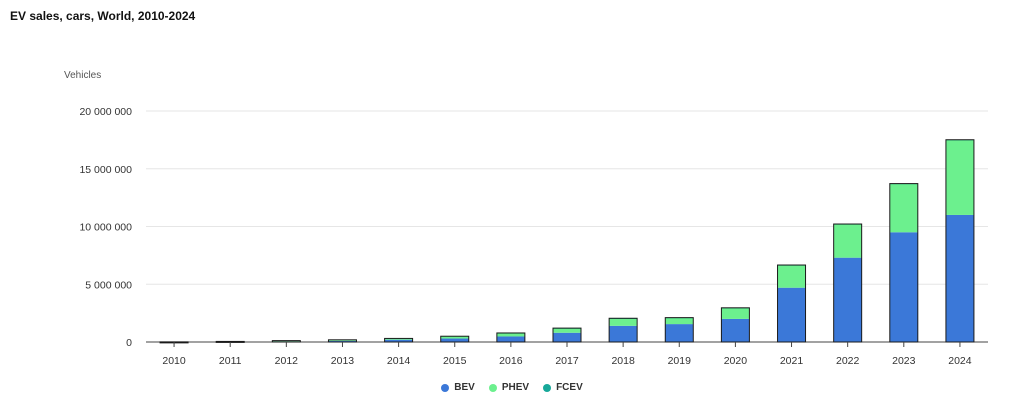 This screenshot has width=1024, height=403. I want to click on bar-bev-2020, so click(735, 330).